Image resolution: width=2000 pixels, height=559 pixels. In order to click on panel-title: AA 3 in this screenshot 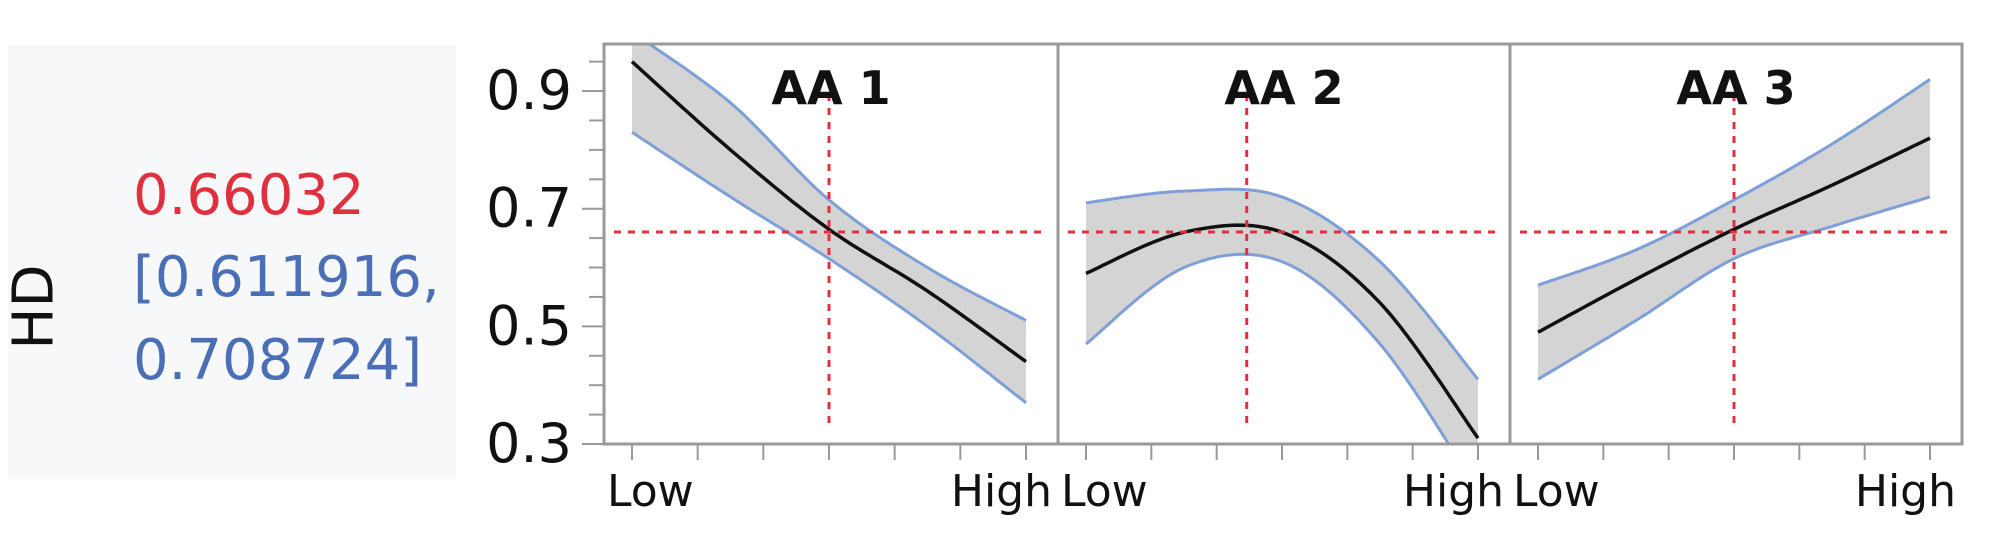, I will do `click(1735, 88)`.